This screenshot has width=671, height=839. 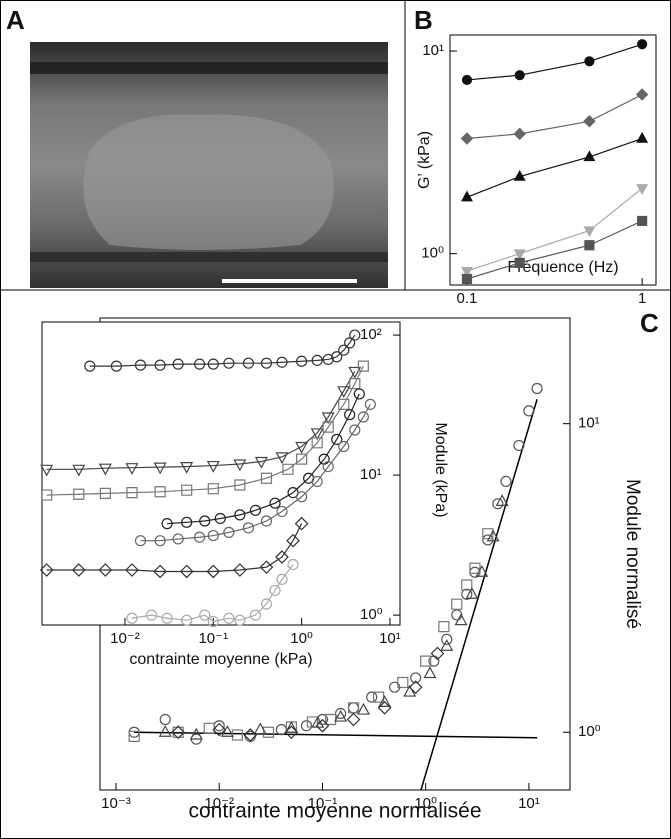 What do you see at coordinates (335, 811) in the screenshot?
I see `x-axis-title: contrainte moyenne normalisée` at bounding box center [335, 811].